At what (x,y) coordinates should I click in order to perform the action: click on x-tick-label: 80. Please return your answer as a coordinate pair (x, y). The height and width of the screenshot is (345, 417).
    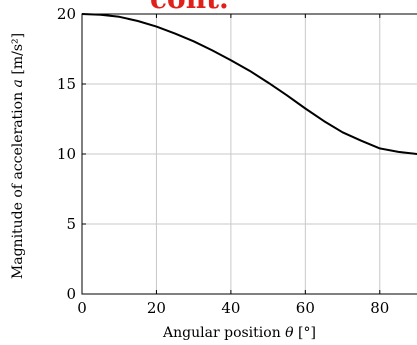
    Looking at the image, I should click on (379, 308).